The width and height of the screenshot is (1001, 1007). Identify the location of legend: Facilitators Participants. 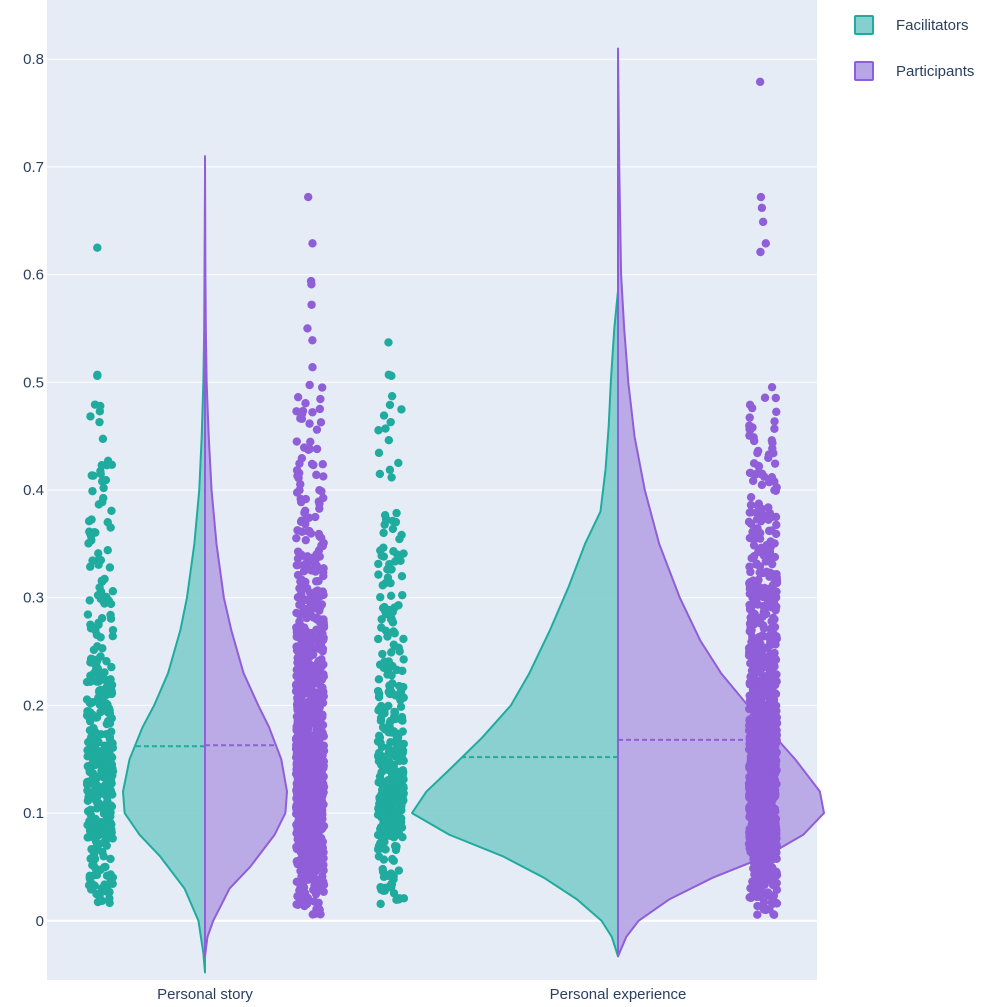
(914, 48).